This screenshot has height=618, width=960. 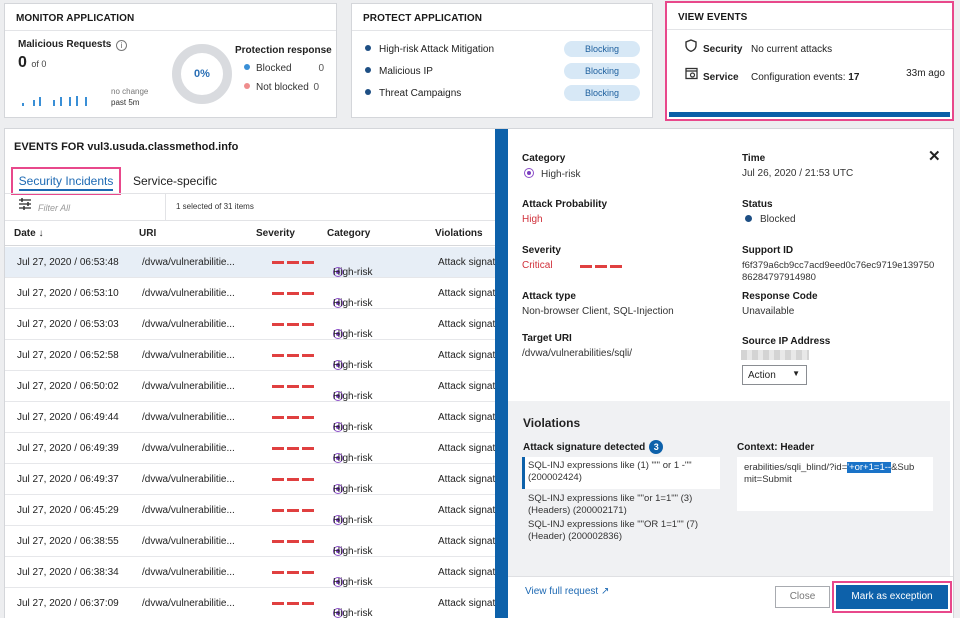 I want to click on row-date: Jul 27, 2020 / 06:53:48, so click(x=68, y=262).